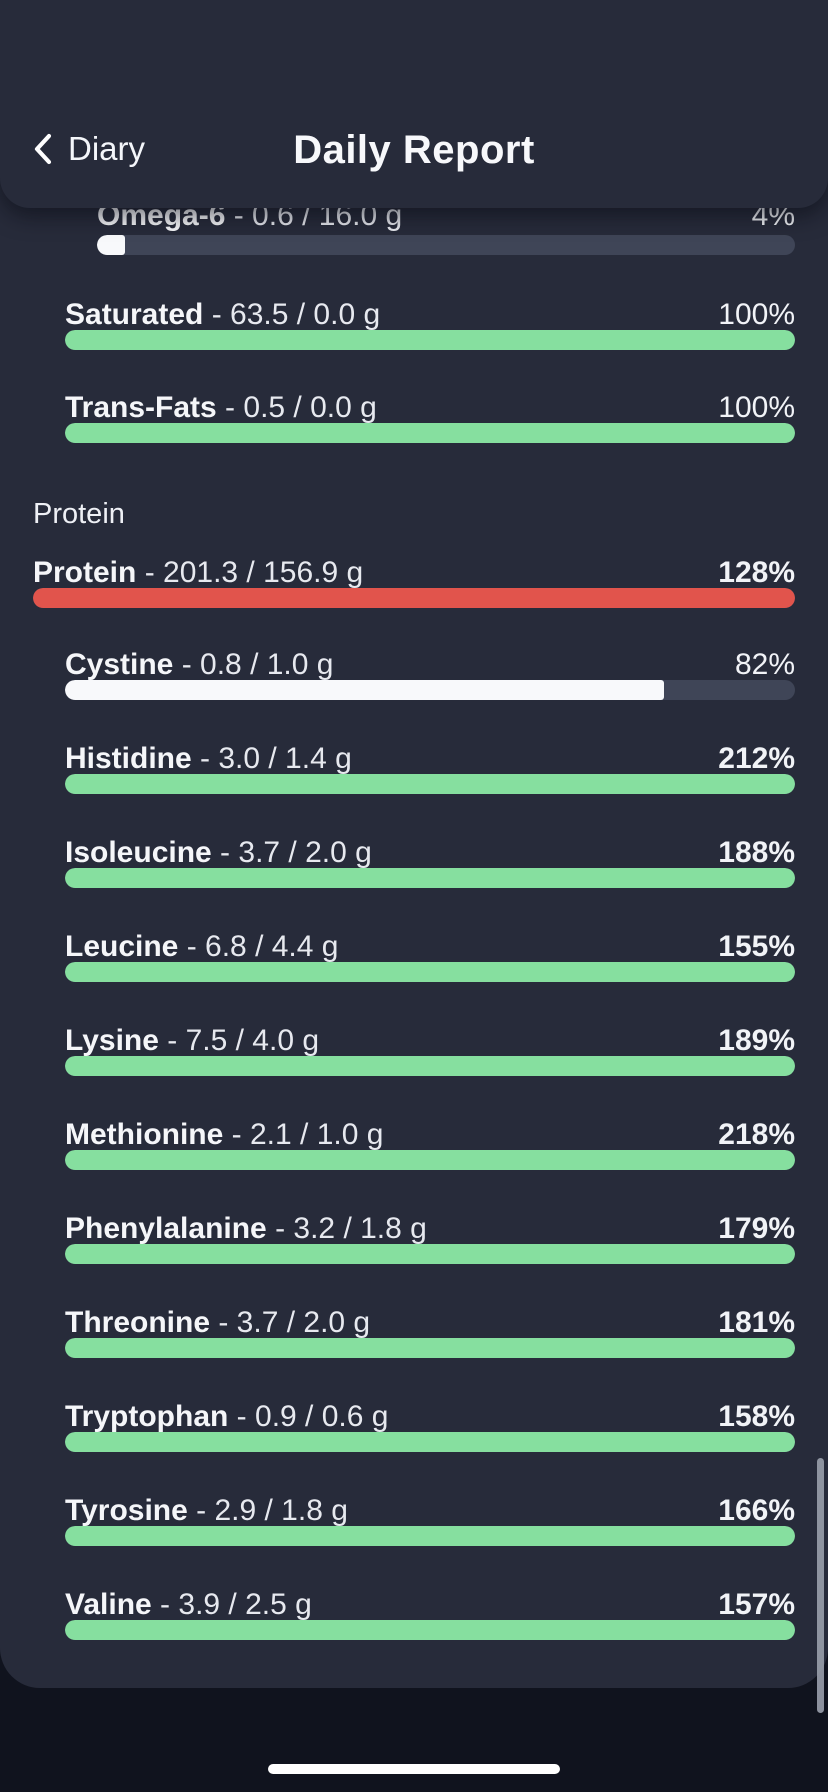 The width and height of the screenshot is (828, 1792). What do you see at coordinates (414, 1769) in the screenshot?
I see `home-indicator` at bounding box center [414, 1769].